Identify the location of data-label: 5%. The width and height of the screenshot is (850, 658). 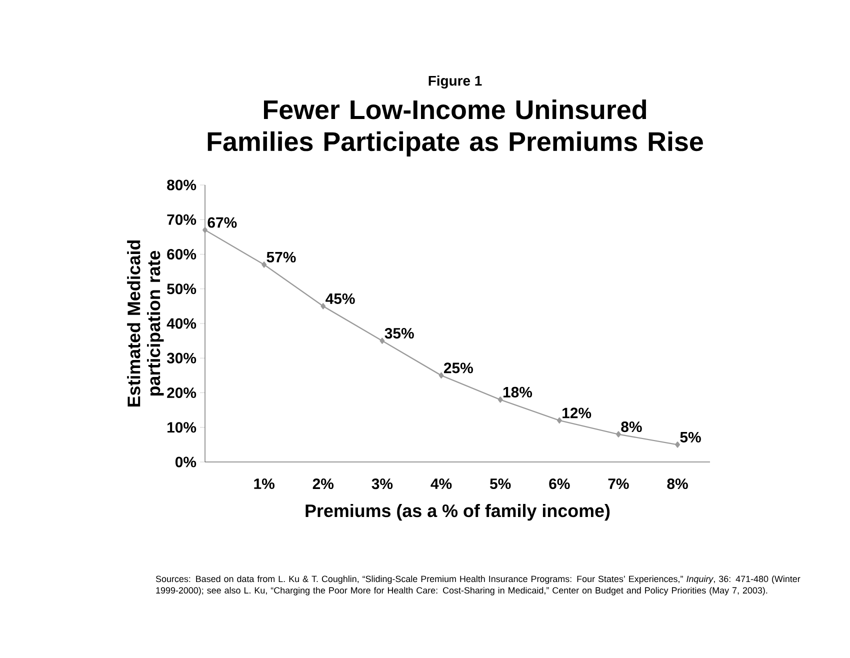
(690, 437).